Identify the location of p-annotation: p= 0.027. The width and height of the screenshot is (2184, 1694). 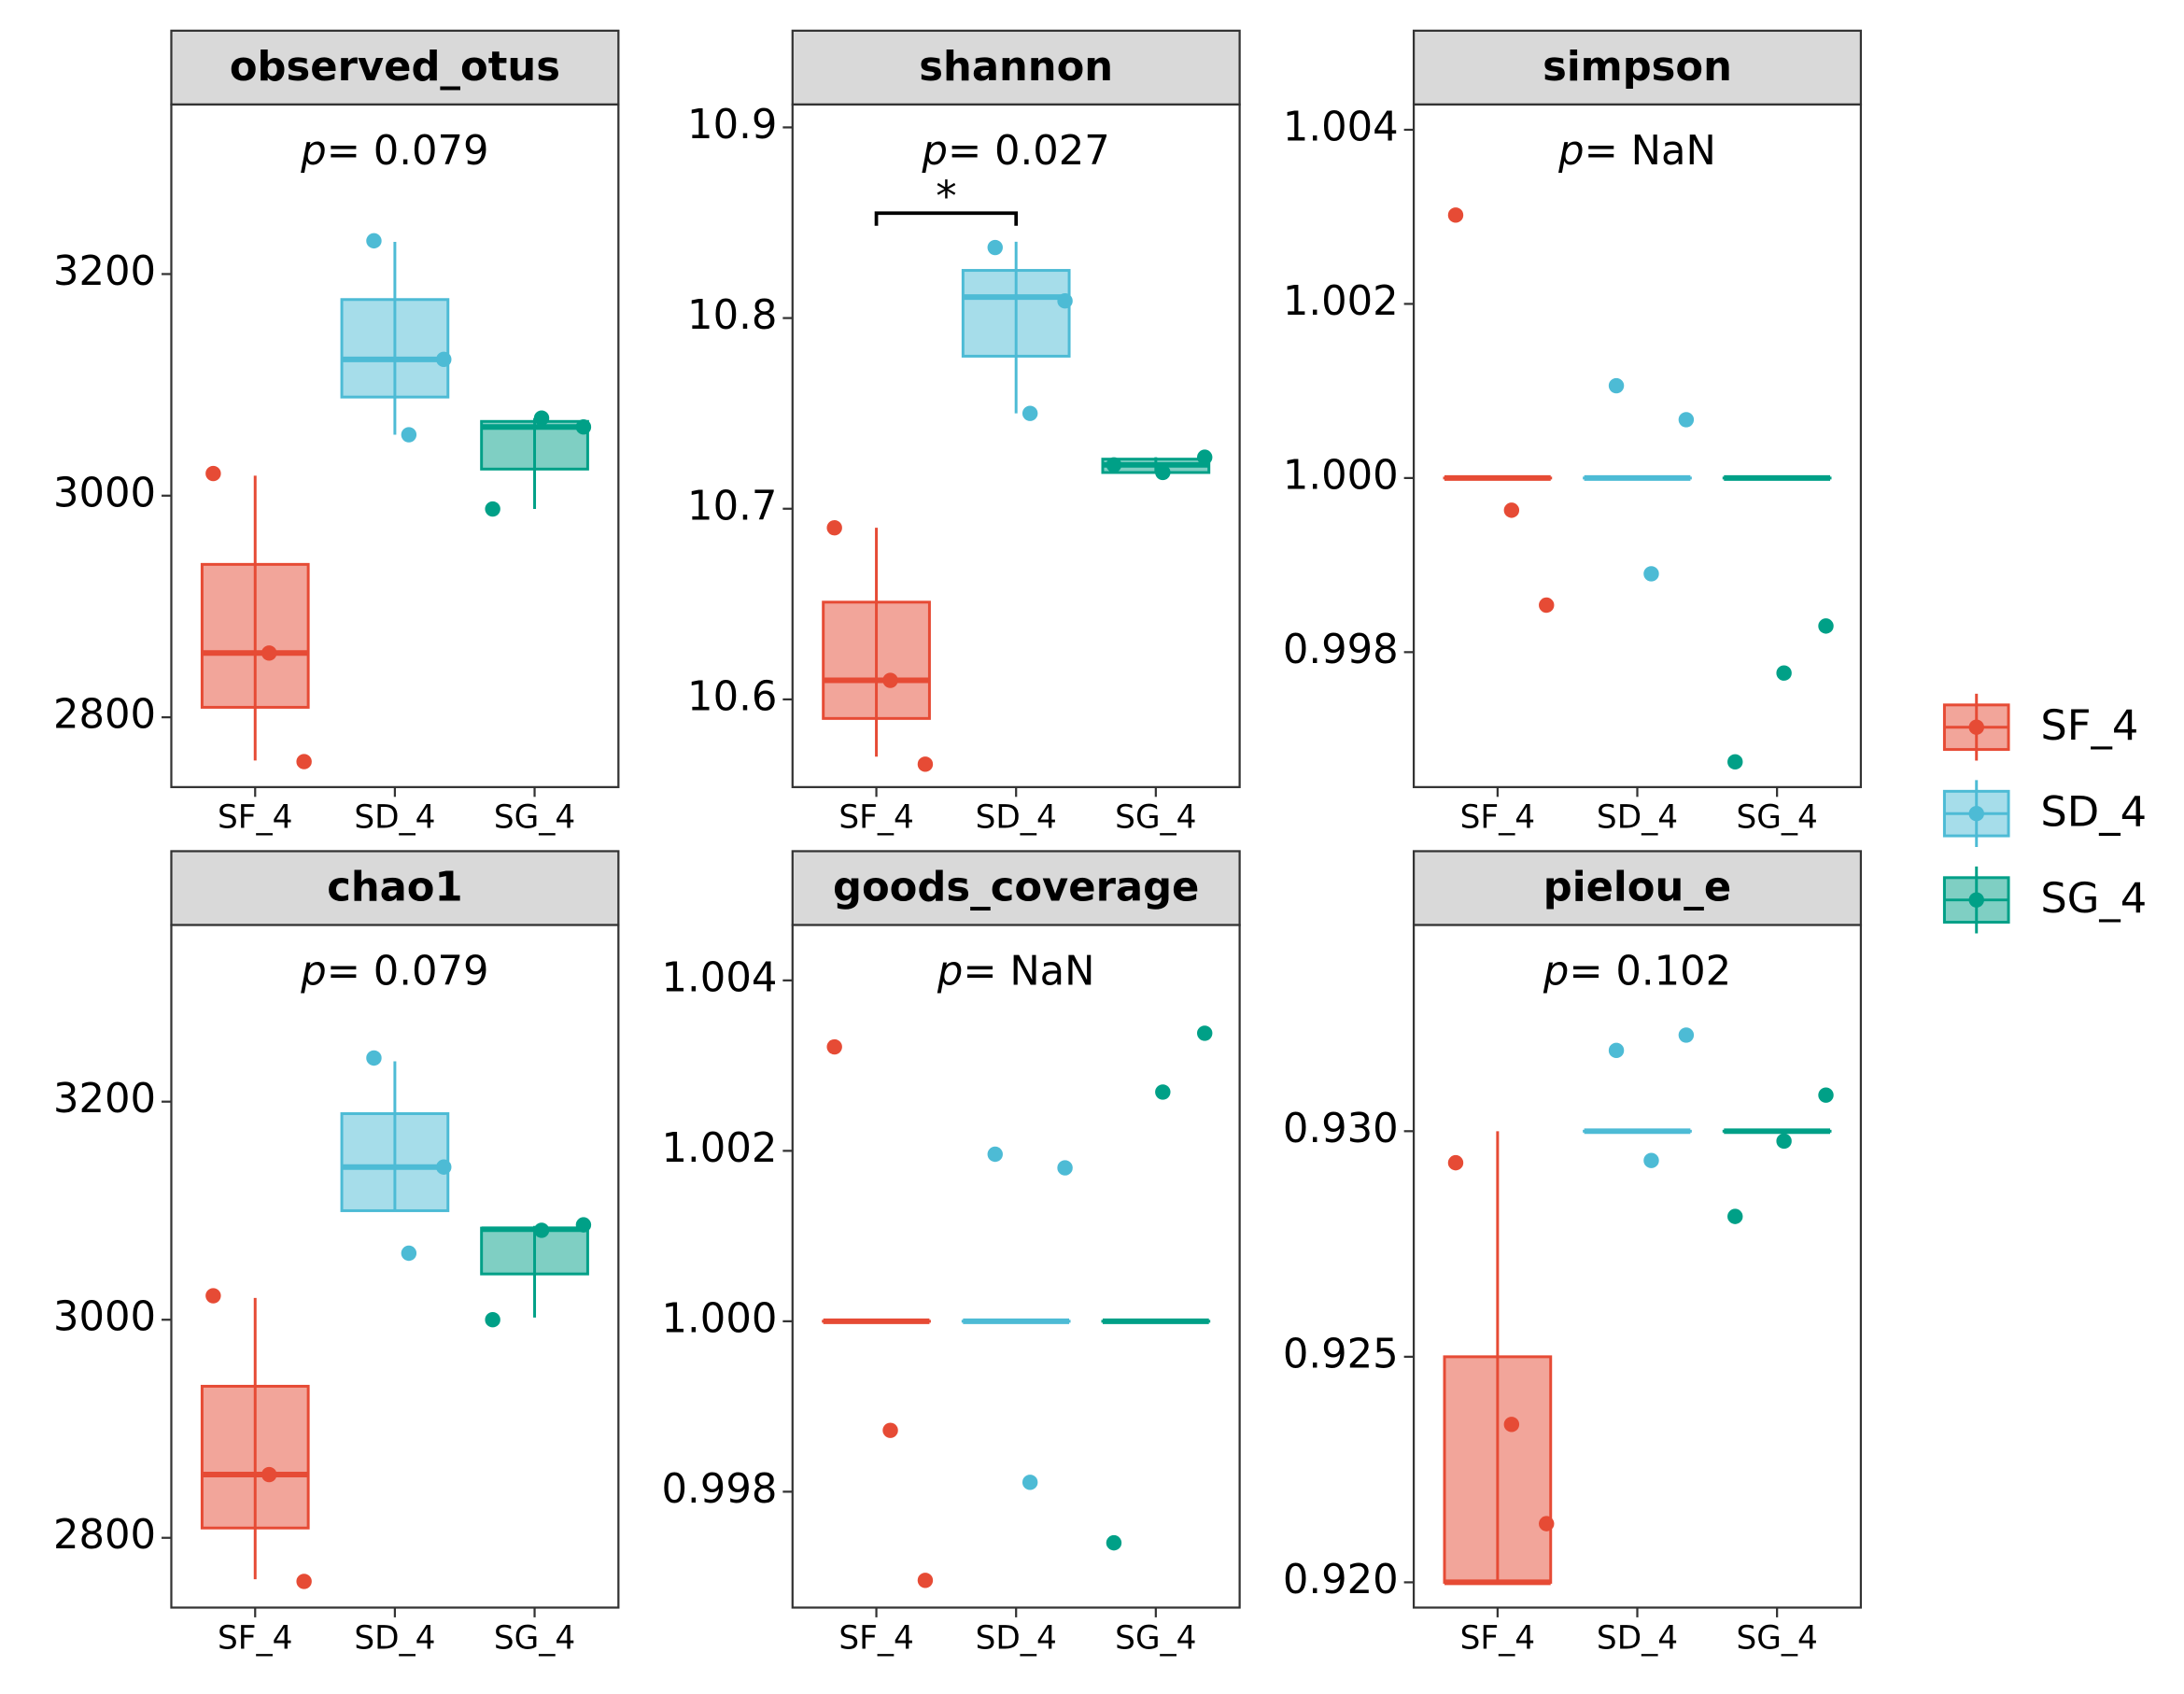
(1016, 151).